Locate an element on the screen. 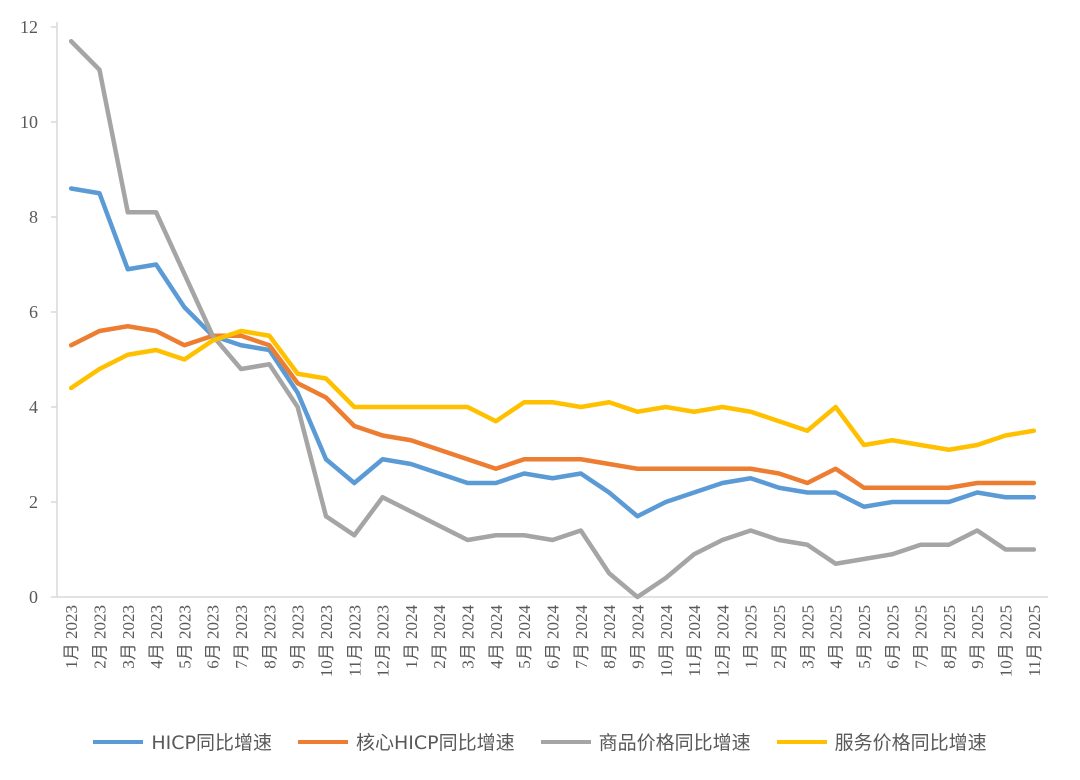 The width and height of the screenshot is (1080, 780). x-tick-label: 5月 2023 is located at coordinates (184, 637).